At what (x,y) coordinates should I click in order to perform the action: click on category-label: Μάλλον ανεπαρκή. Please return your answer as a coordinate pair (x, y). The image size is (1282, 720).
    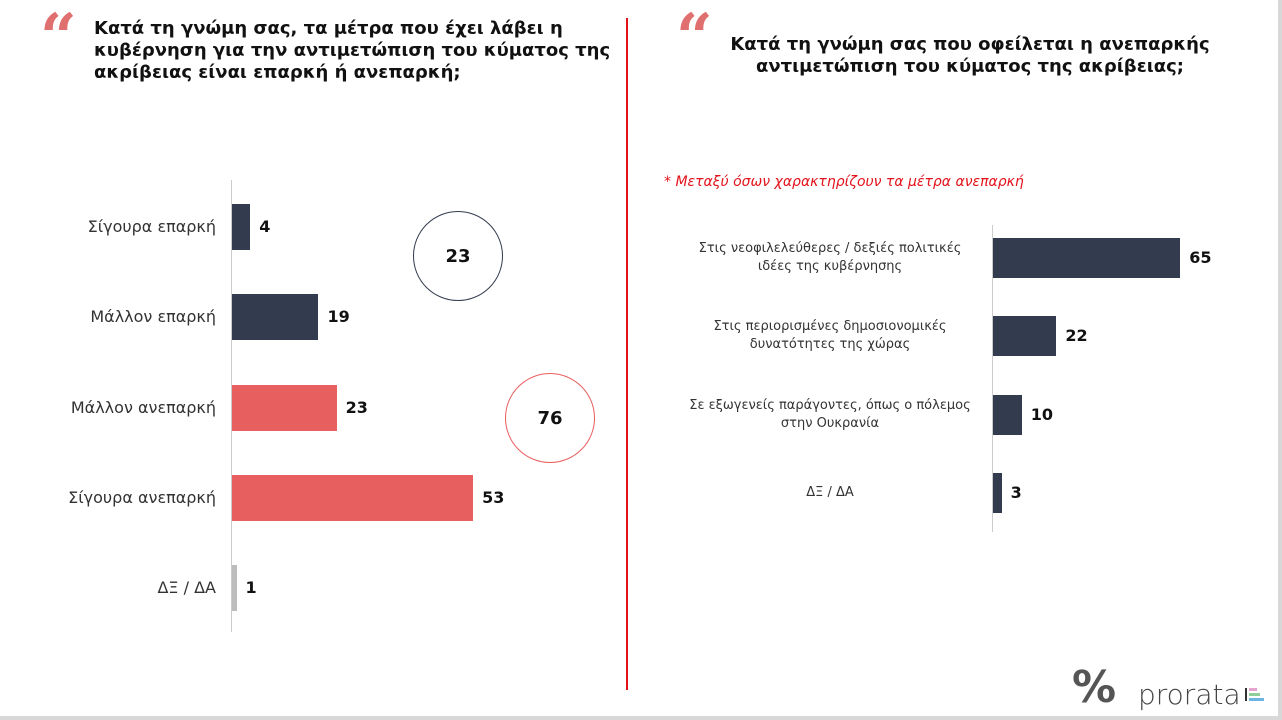
    Looking at the image, I should click on (143, 407).